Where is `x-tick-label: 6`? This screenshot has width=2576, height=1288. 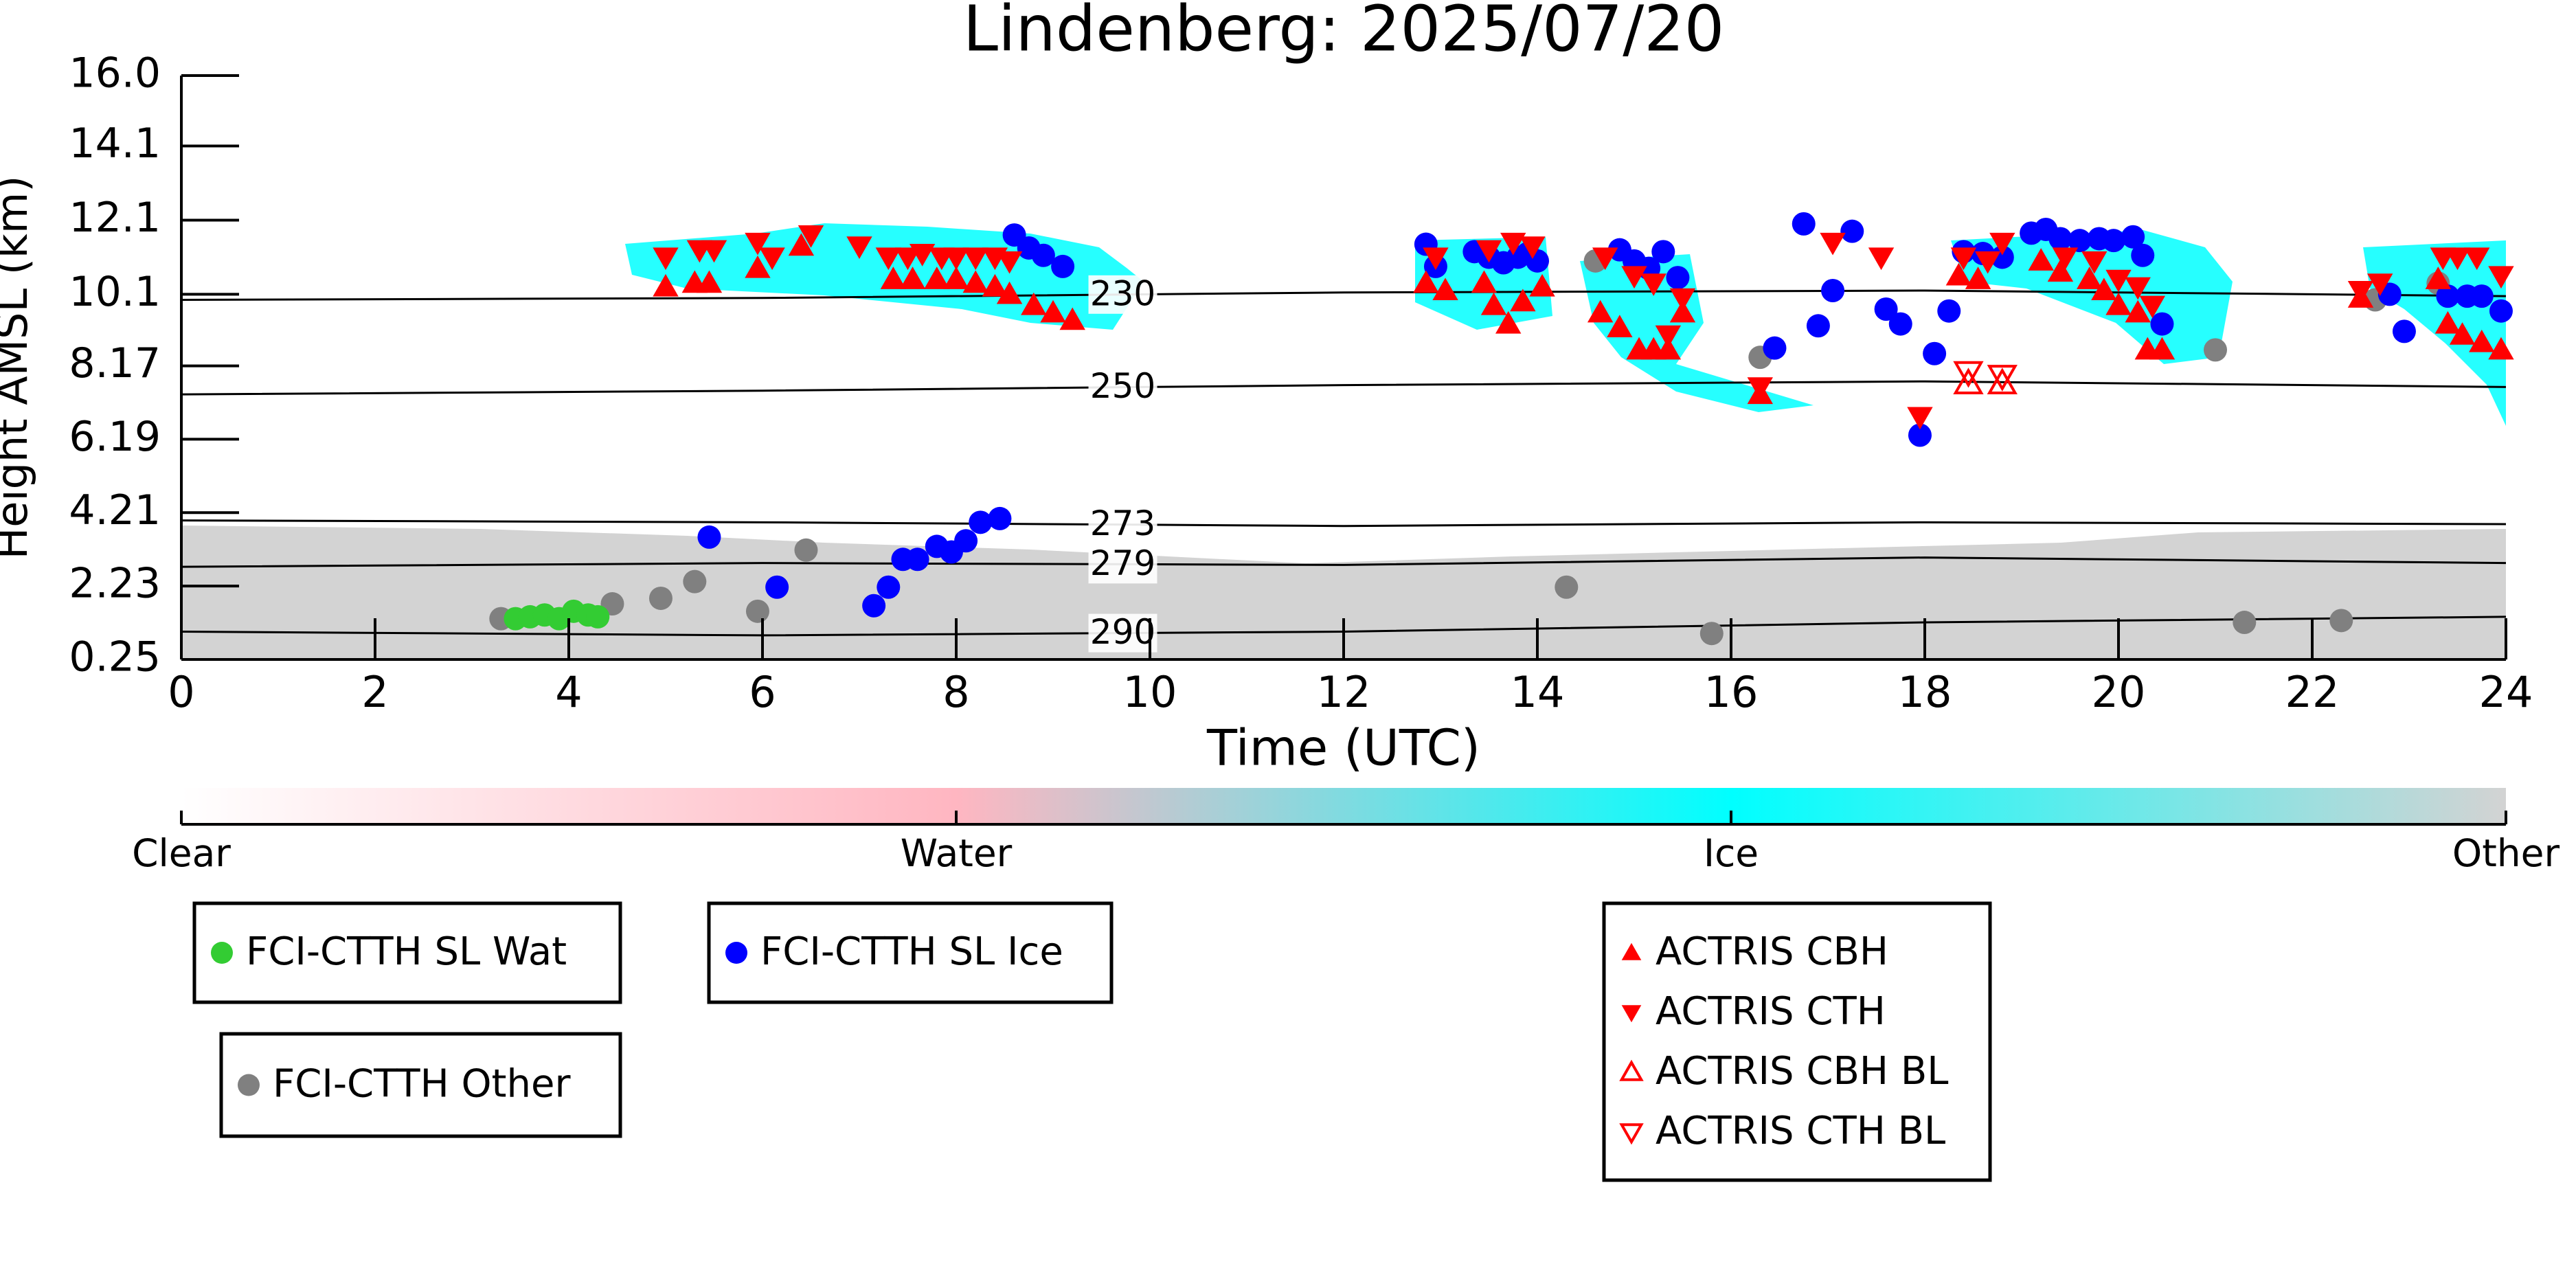
x-tick-label: 6 is located at coordinates (762, 692).